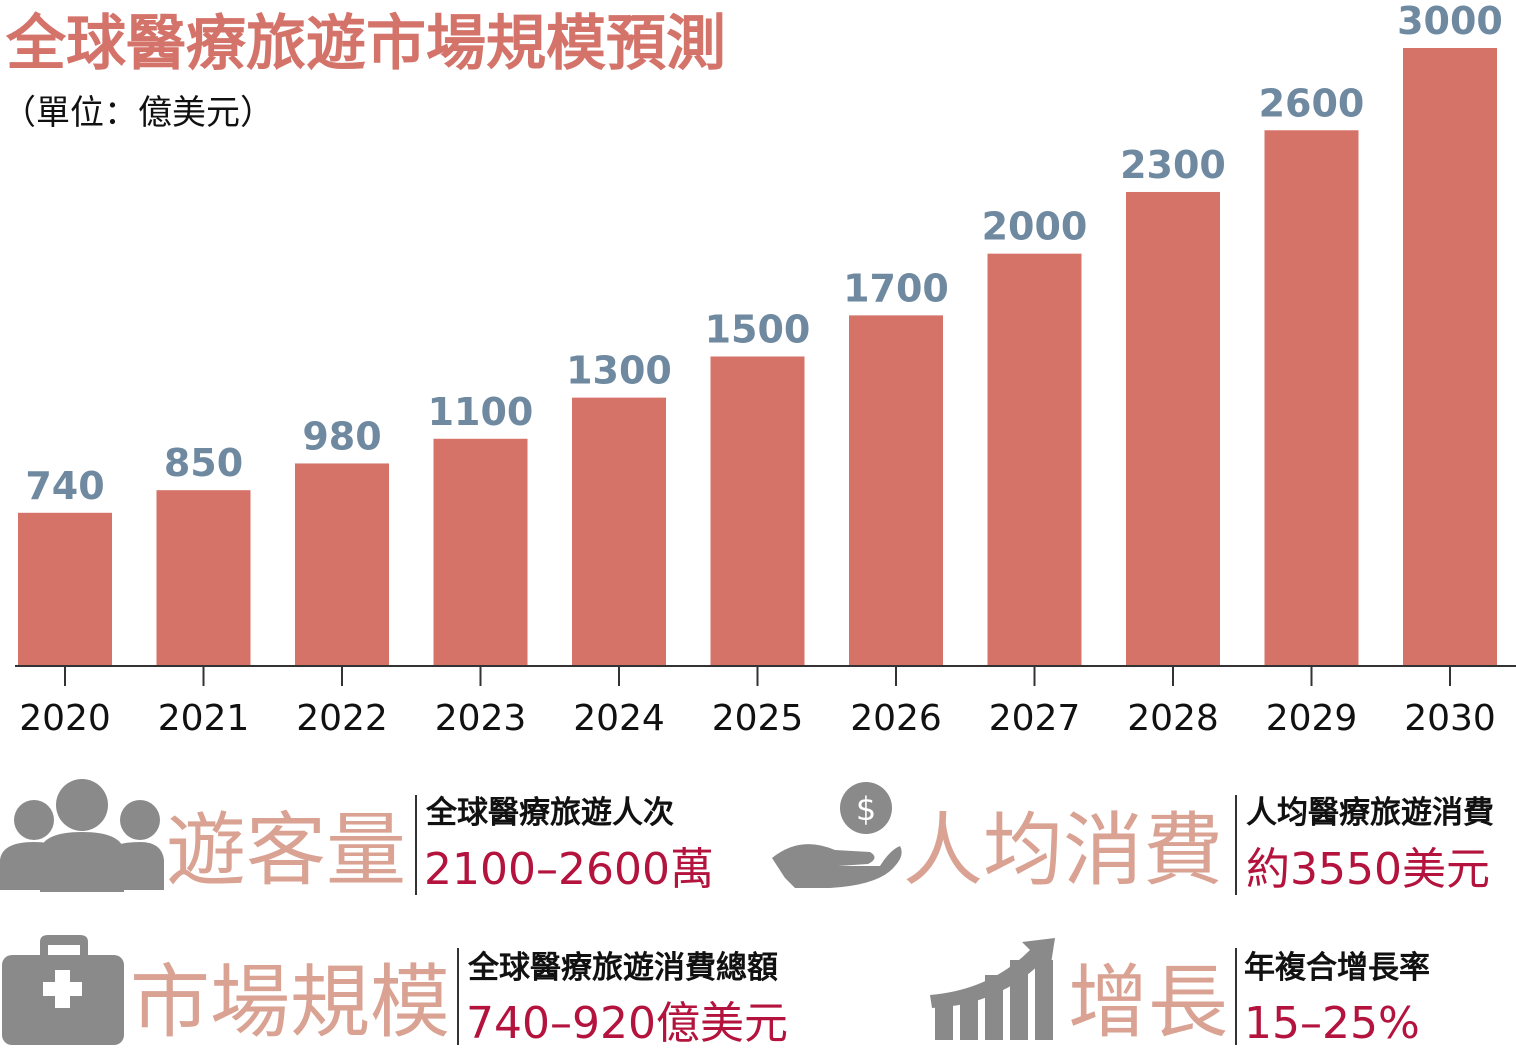 The height and width of the screenshot is (1048, 1516). I want to click on value-label: 1500, so click(758, 330).